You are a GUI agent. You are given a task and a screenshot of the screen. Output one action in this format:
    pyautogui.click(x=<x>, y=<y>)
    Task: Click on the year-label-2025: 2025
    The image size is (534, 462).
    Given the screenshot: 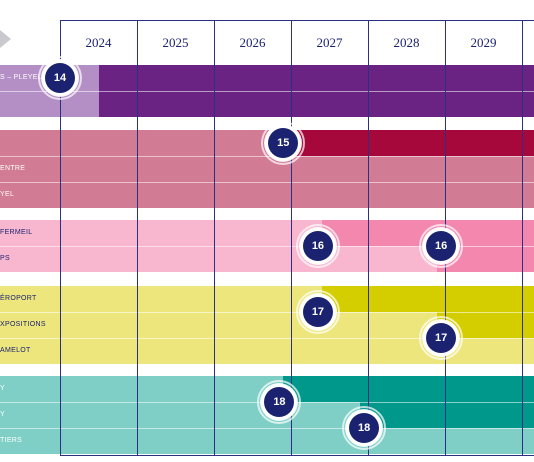 What is the action you would take?
    pyautogui.click(x=175, y=42)
    